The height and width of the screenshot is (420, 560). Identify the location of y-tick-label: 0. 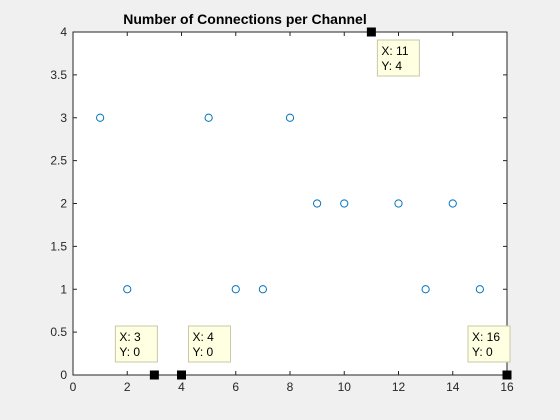
(63, 375).